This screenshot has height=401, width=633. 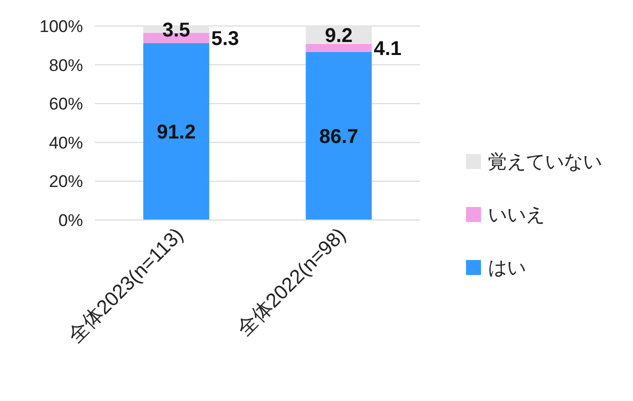 I want to click on y-tick-label: 40%, so click(x=65, y=142).